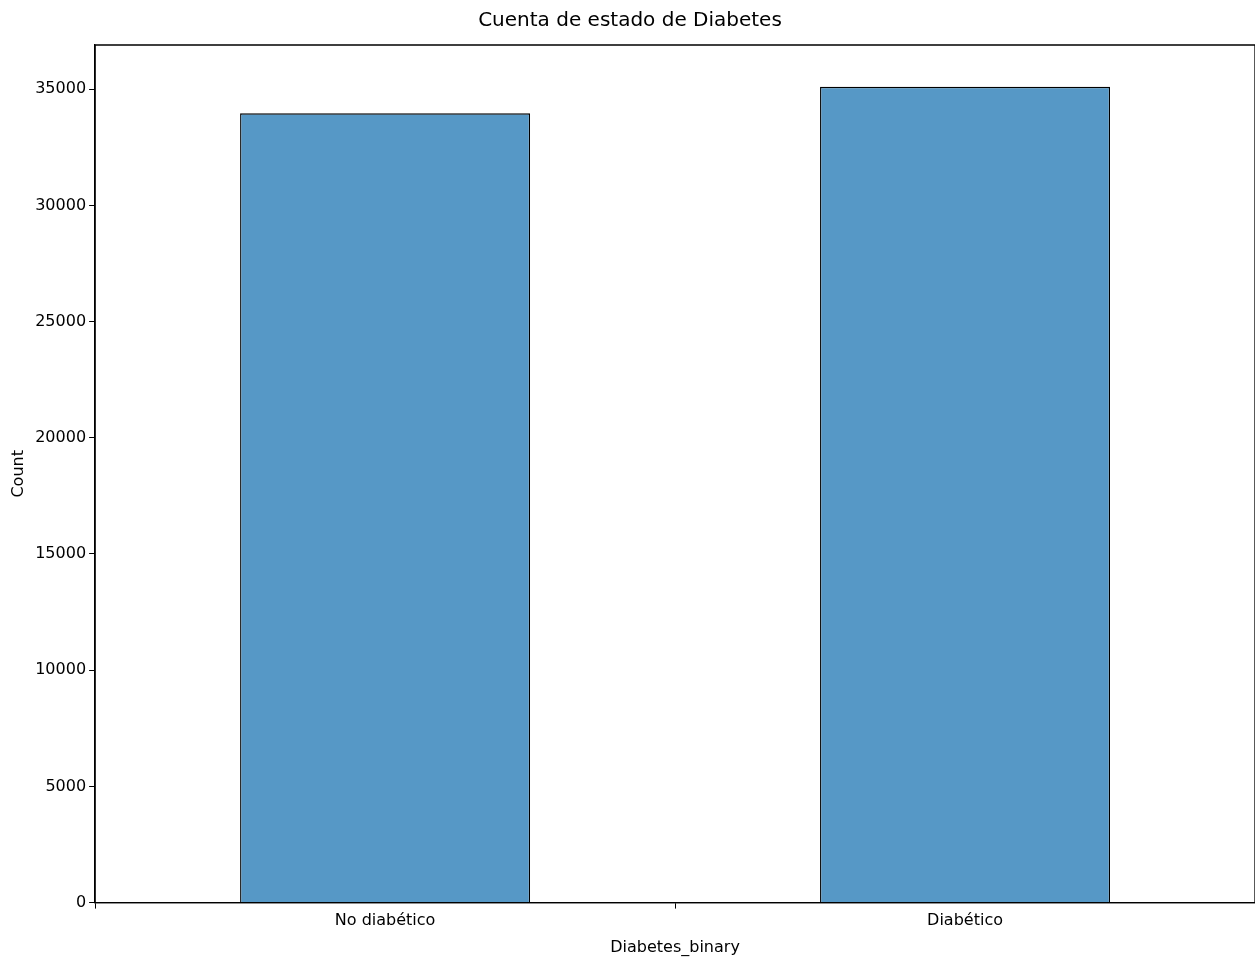 Image resolution: width=1255 pixels, height=966 pixels. Describe the element at coordinates (965, 920) in the screenshot. I see `x-tick-label: Diabético` at that location.